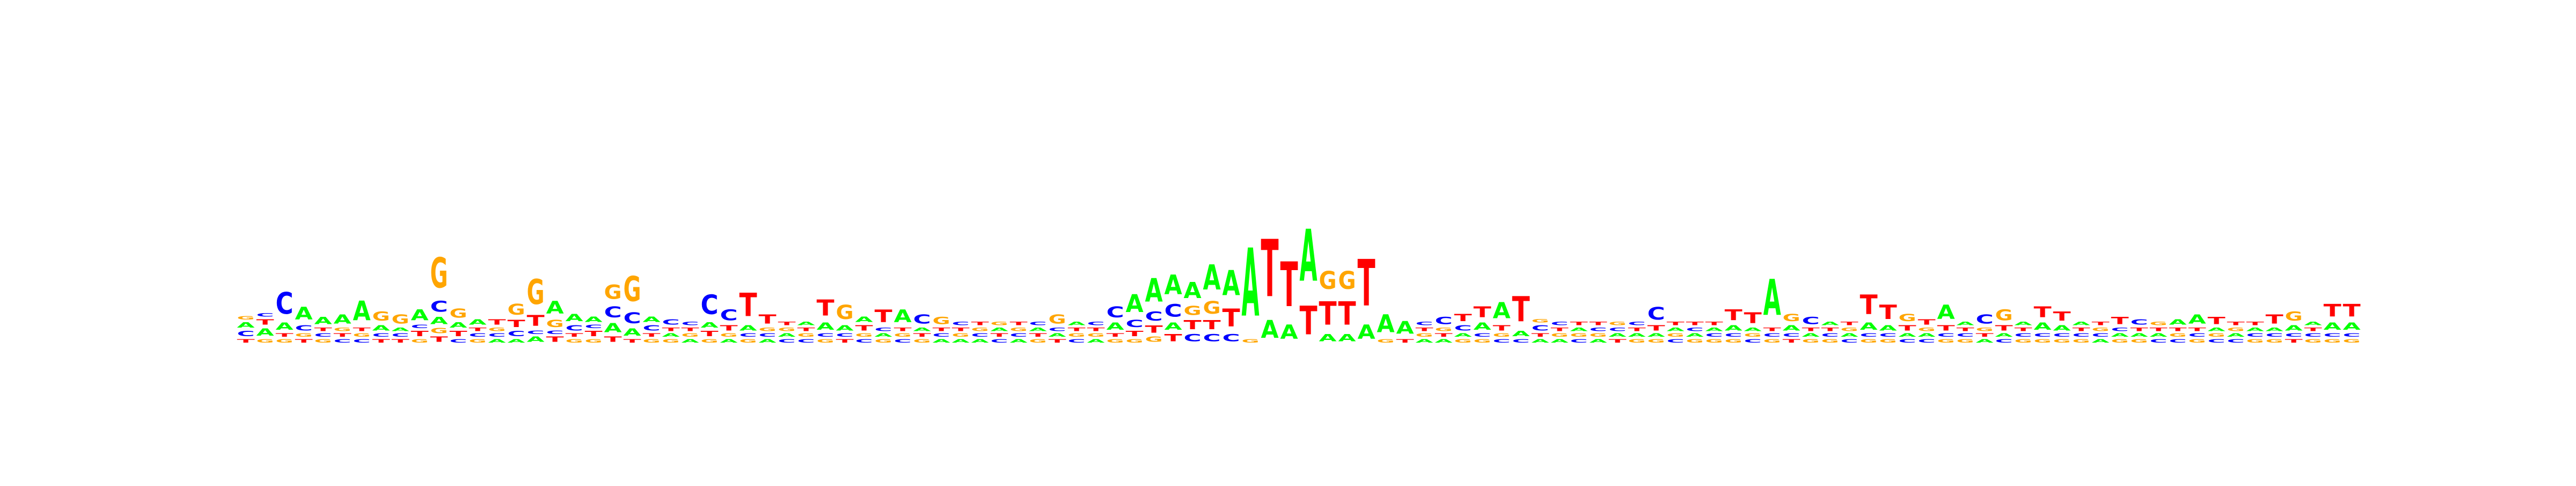  Describe the element at coordinates (1270, 283) in the screenshot. I see `logo-position-54: AT` at that location.